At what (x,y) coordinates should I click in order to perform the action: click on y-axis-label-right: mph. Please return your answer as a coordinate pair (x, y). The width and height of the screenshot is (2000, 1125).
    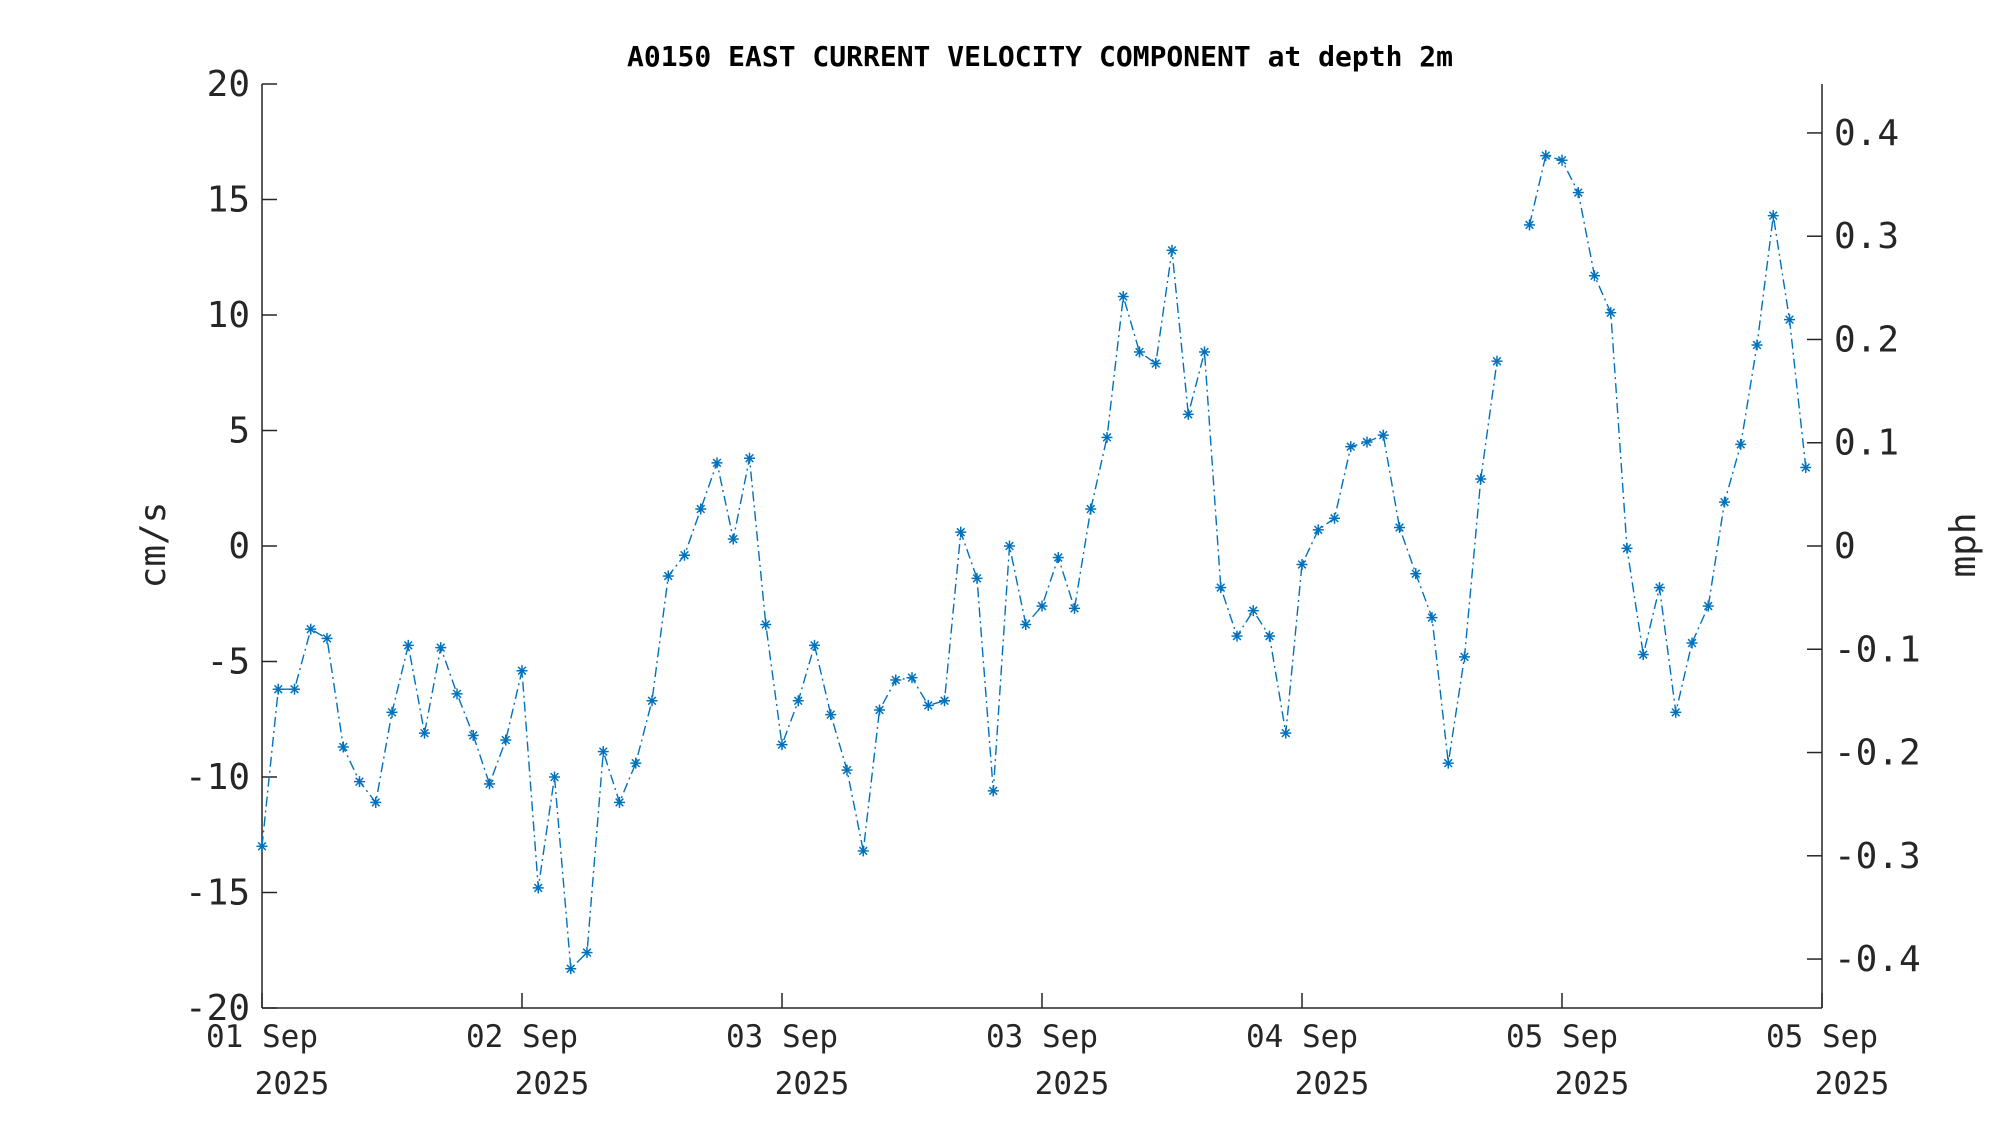
    Looking at the image, I should click on (1963, 544).